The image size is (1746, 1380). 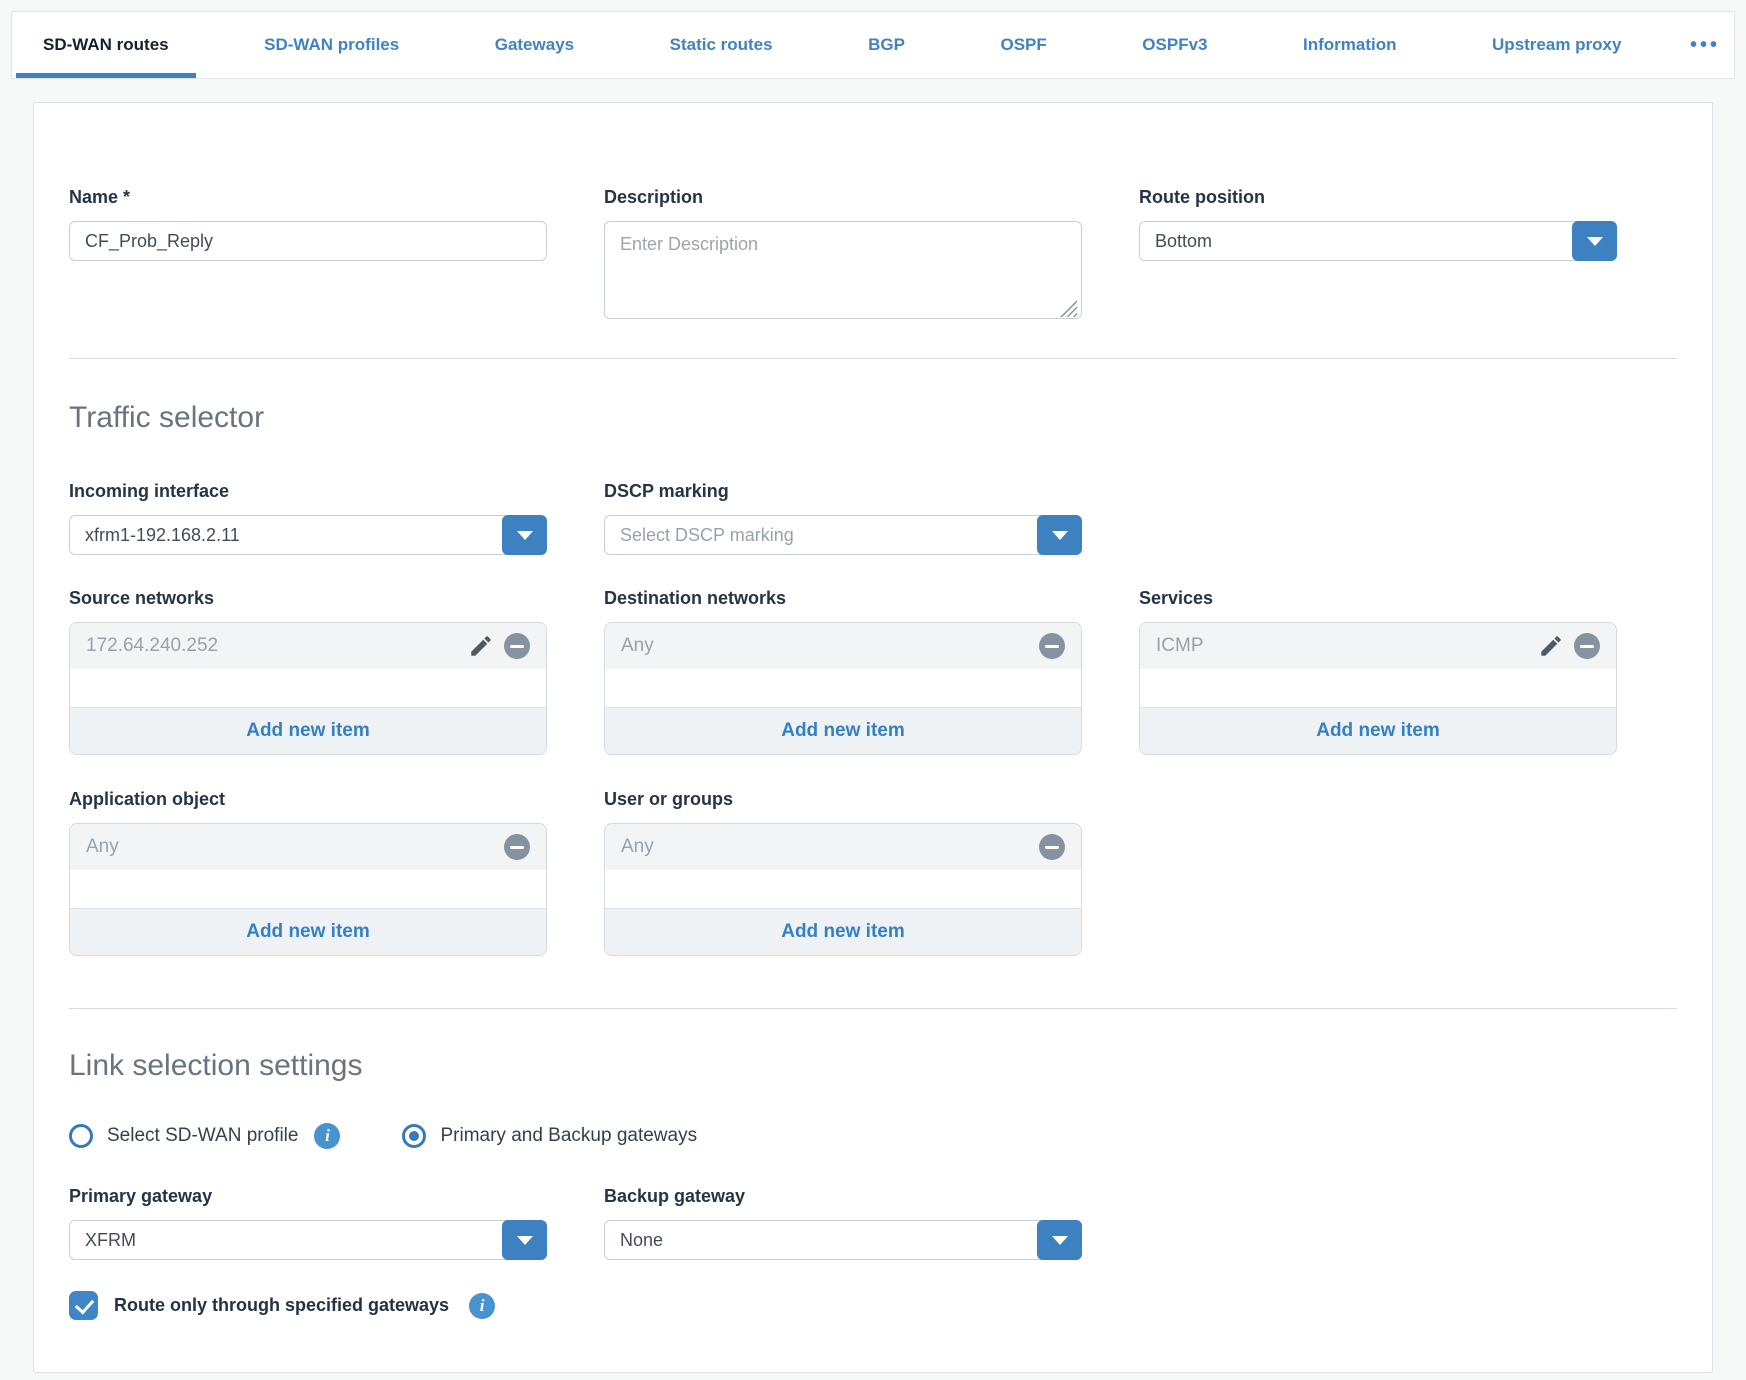 I want to click on backup-gateway-value: None, so click(x=642, y=1239).